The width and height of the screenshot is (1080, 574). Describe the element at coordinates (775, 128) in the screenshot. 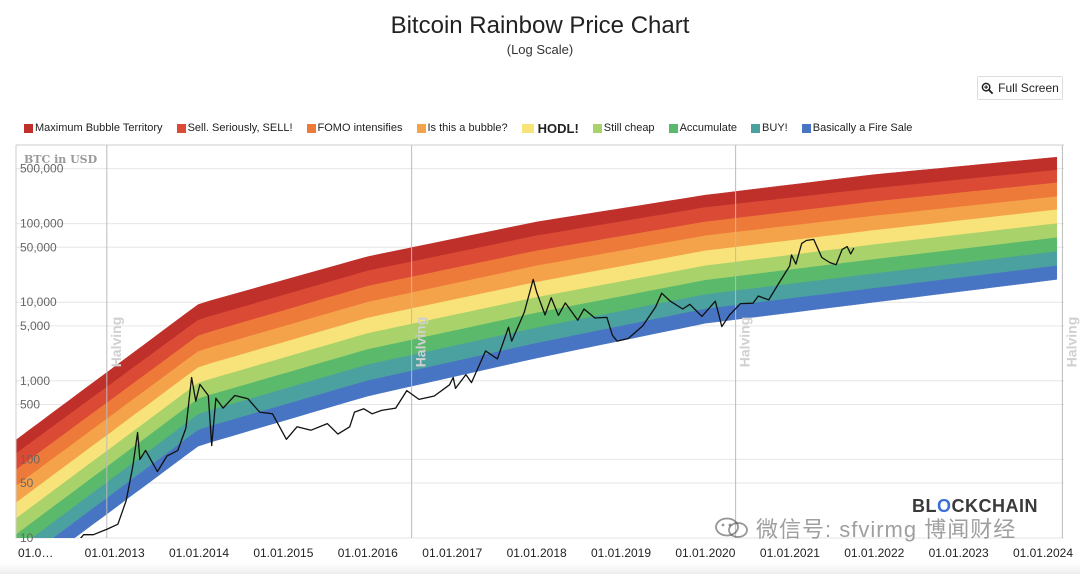

I see `legend-label: BUY!` at that location.